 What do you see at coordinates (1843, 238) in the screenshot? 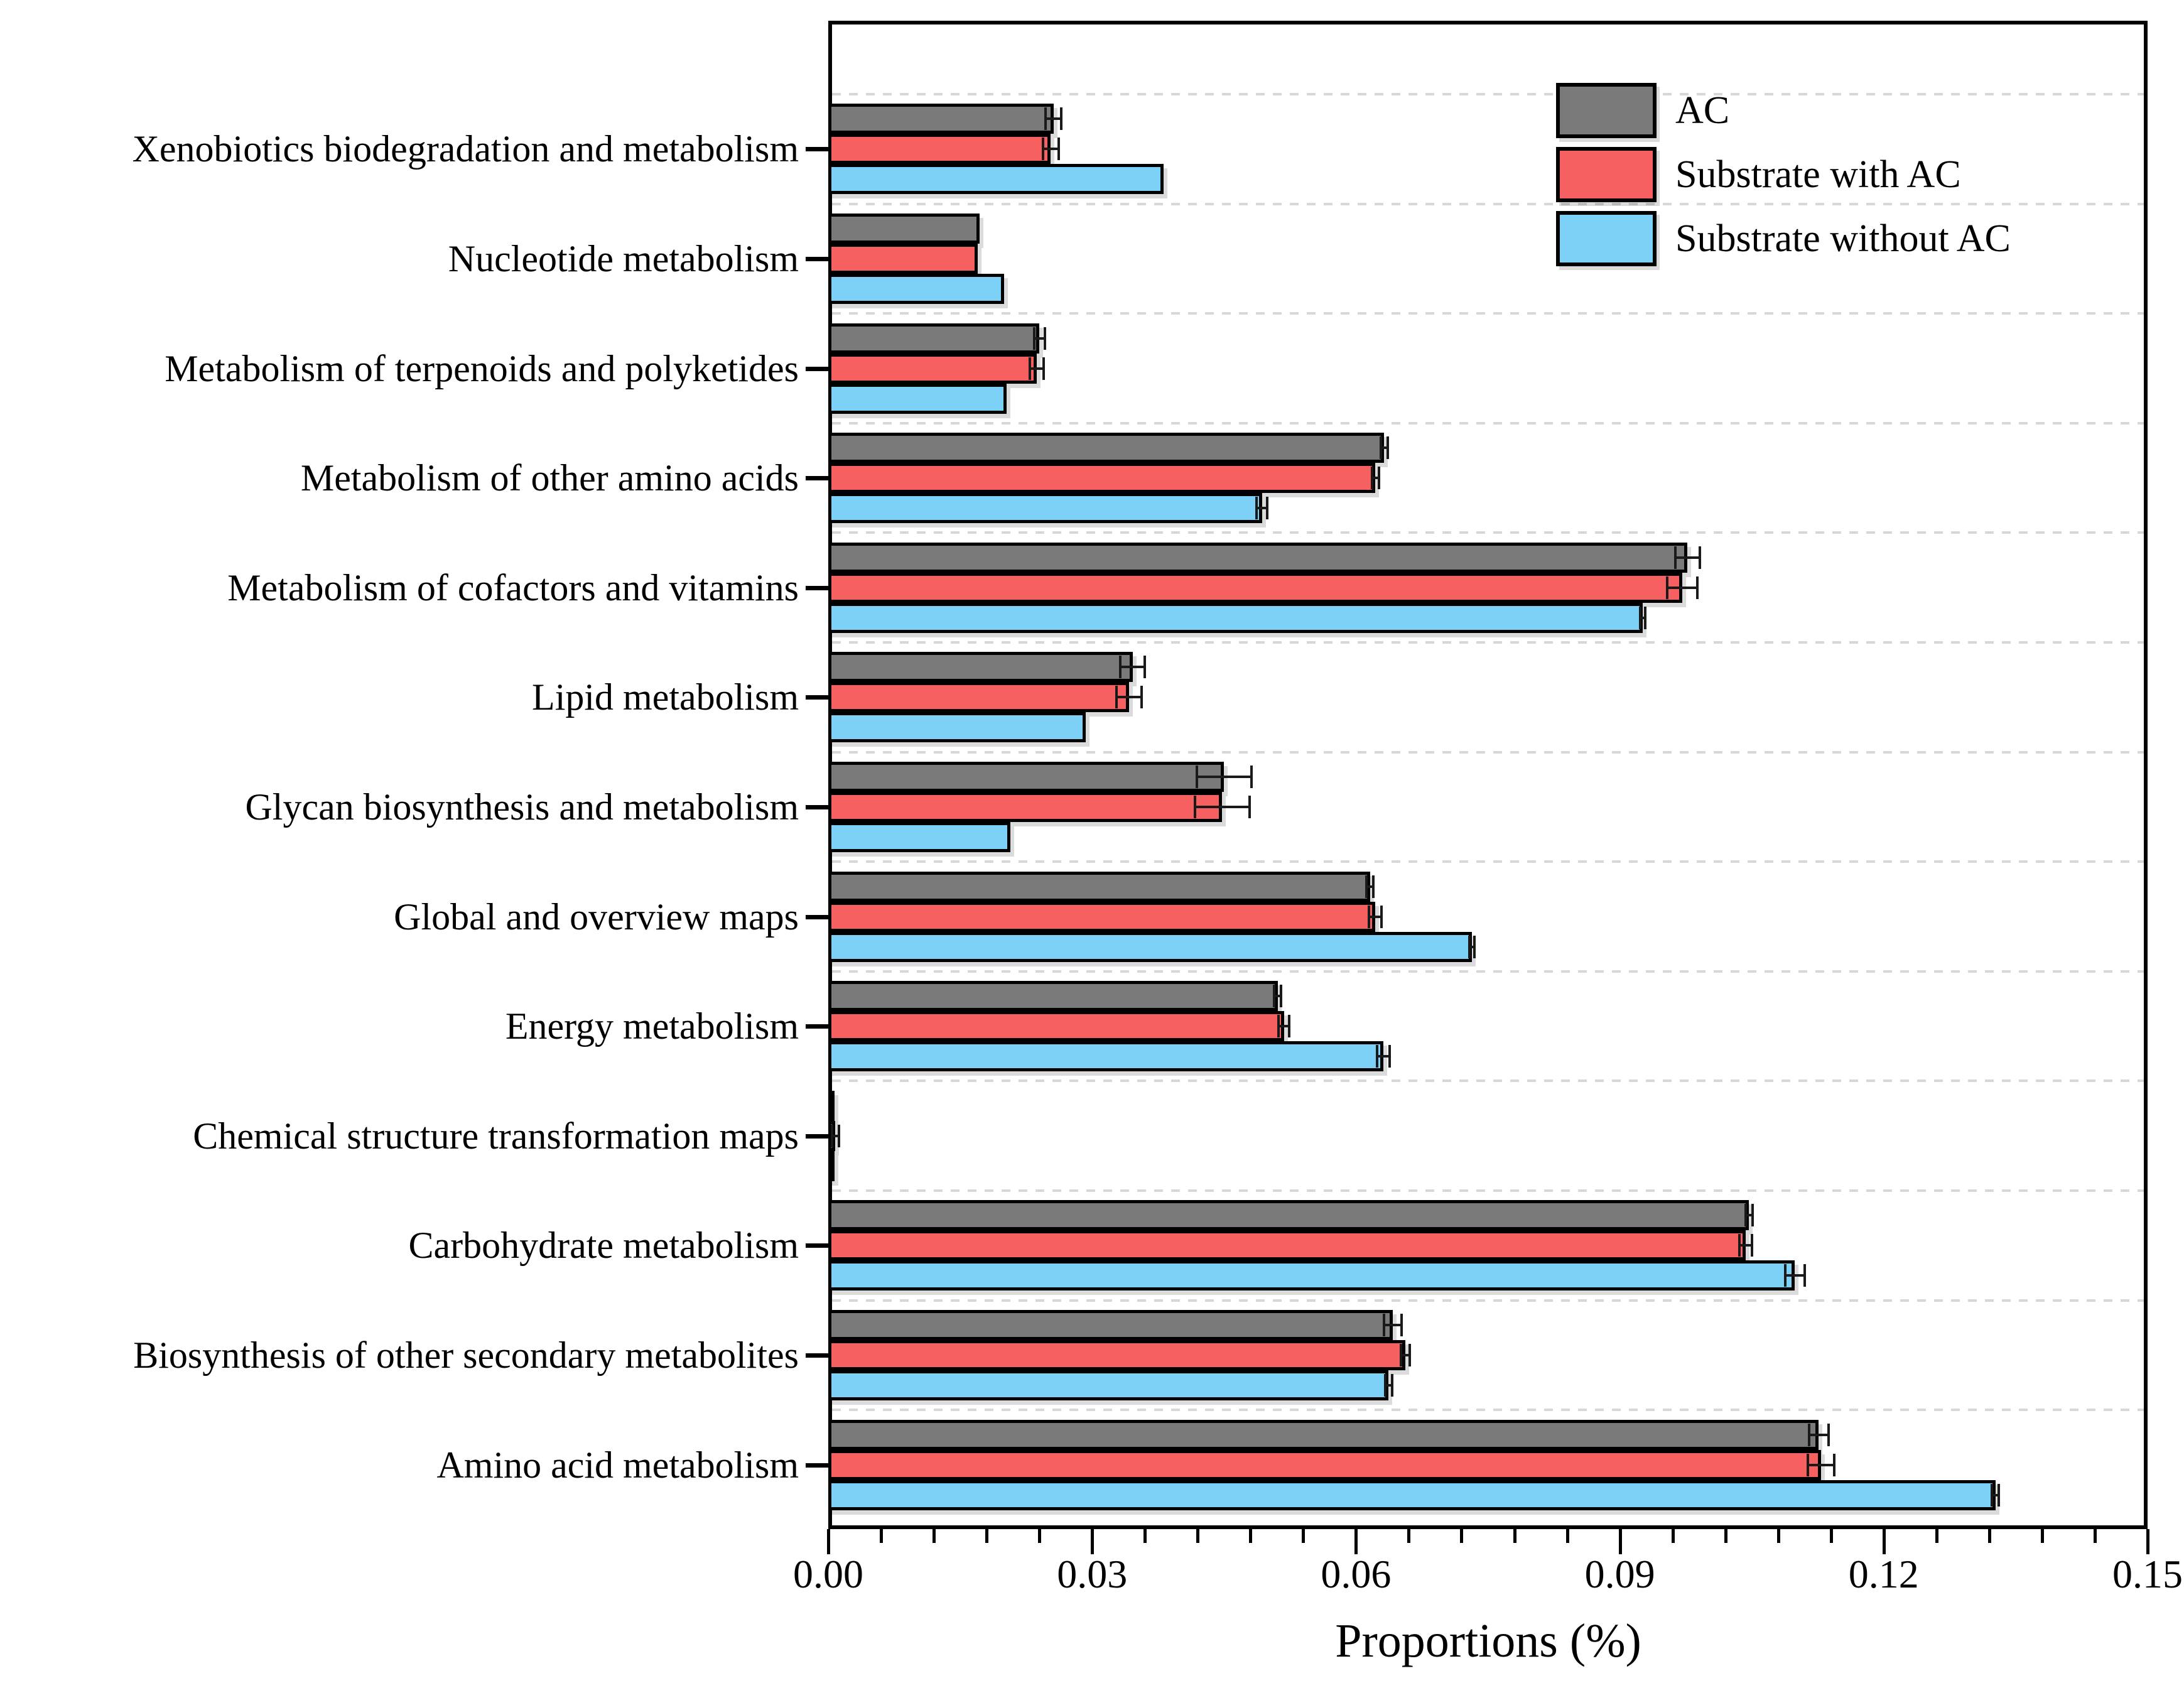
I see `legend-label-substrate-without-ac: Substrate without AC` at bounding box center [1843, 238].